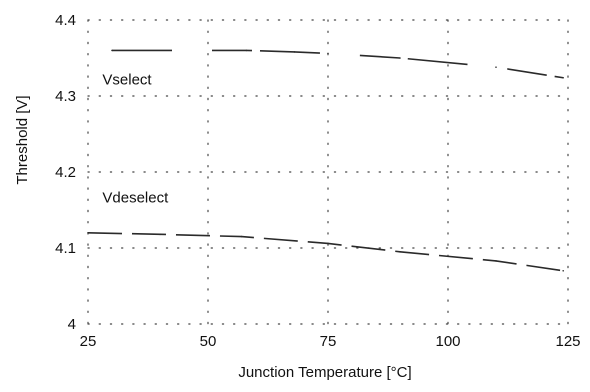 Image resolution: width=590 pixels, height=392 pixels. Describe the element at coordinates (88, 341) in the screenshot. I see `x-tick-label: 25` at that location.